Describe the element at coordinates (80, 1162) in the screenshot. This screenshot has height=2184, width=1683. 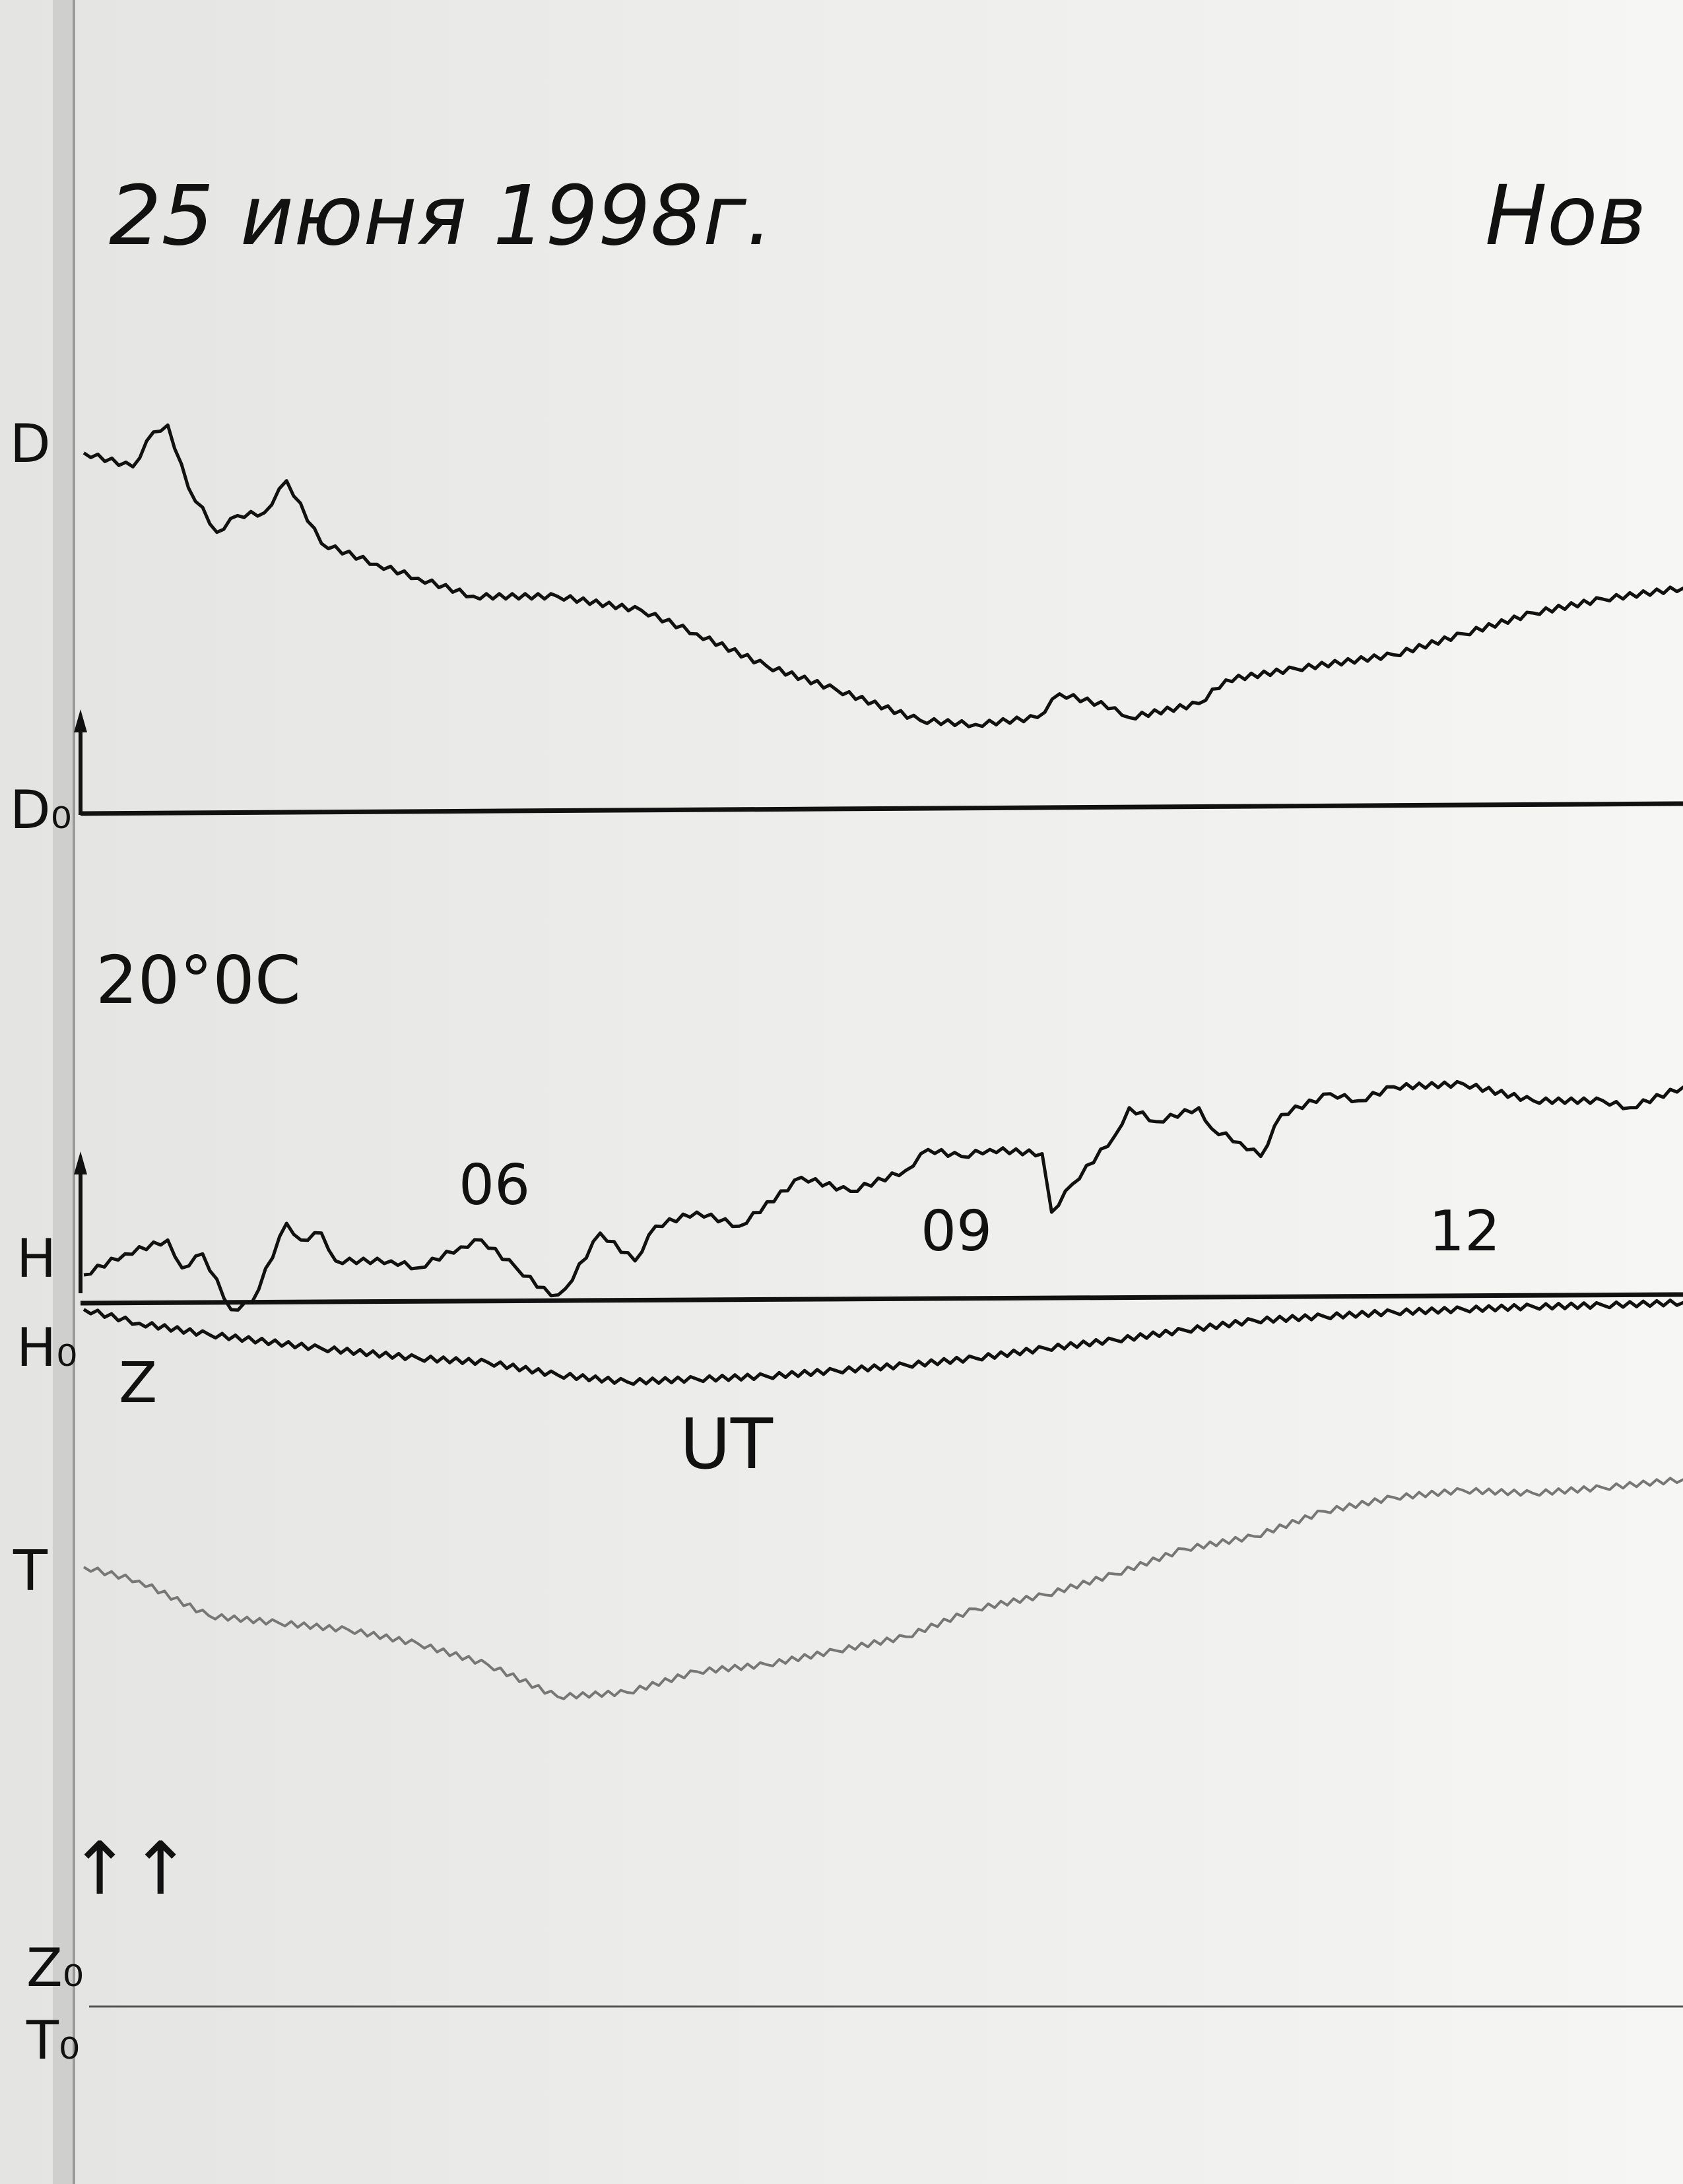
I see `H-arrowhead-icon` at that location.